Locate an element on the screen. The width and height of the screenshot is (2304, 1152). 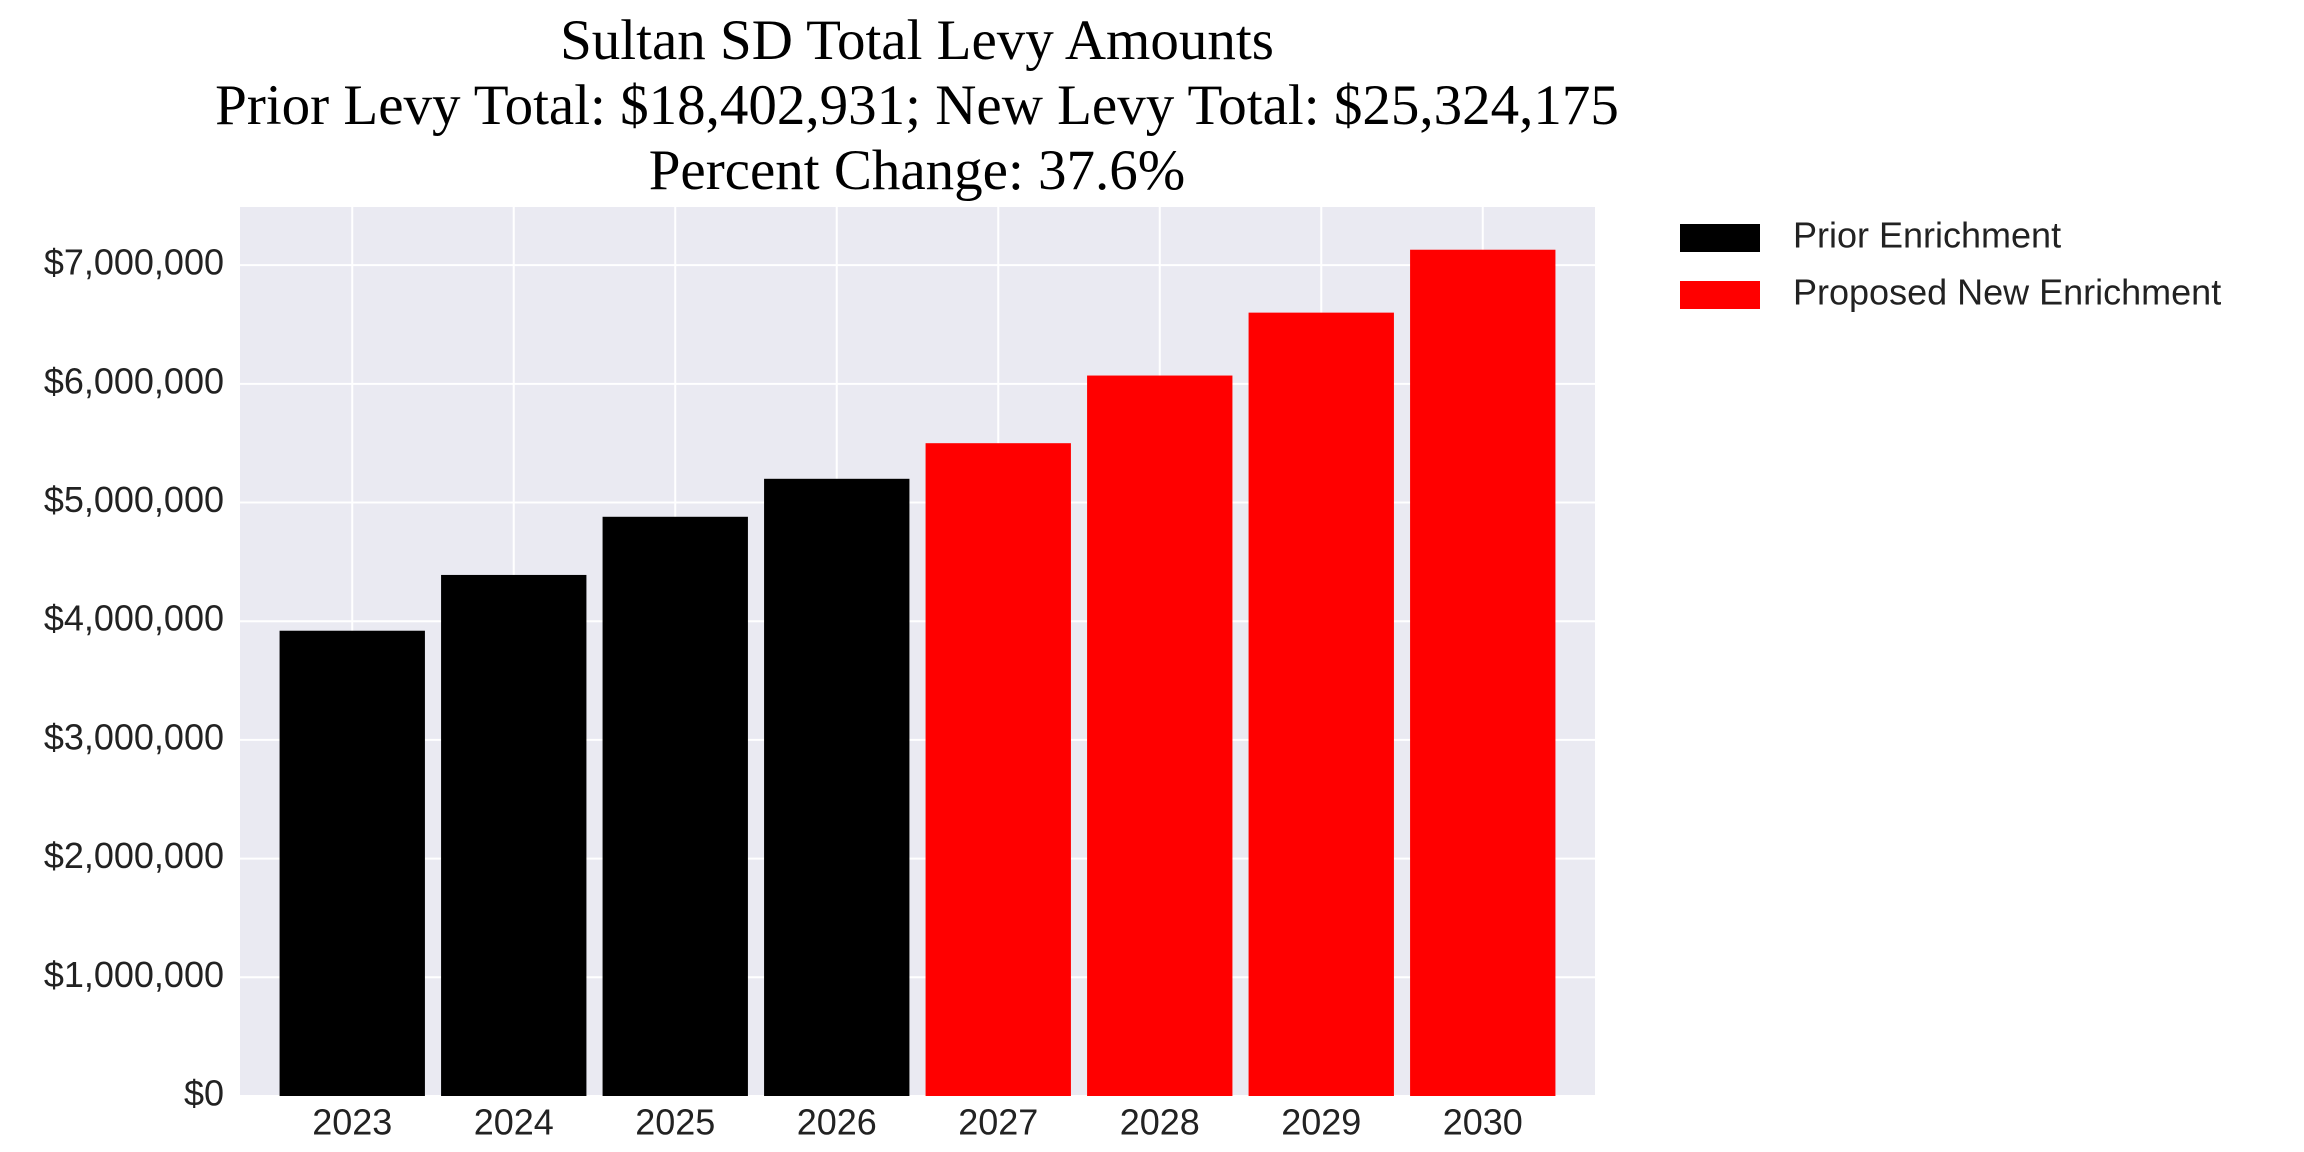
x-tick-label: 2028 is located at coordinates (1160, 1122).